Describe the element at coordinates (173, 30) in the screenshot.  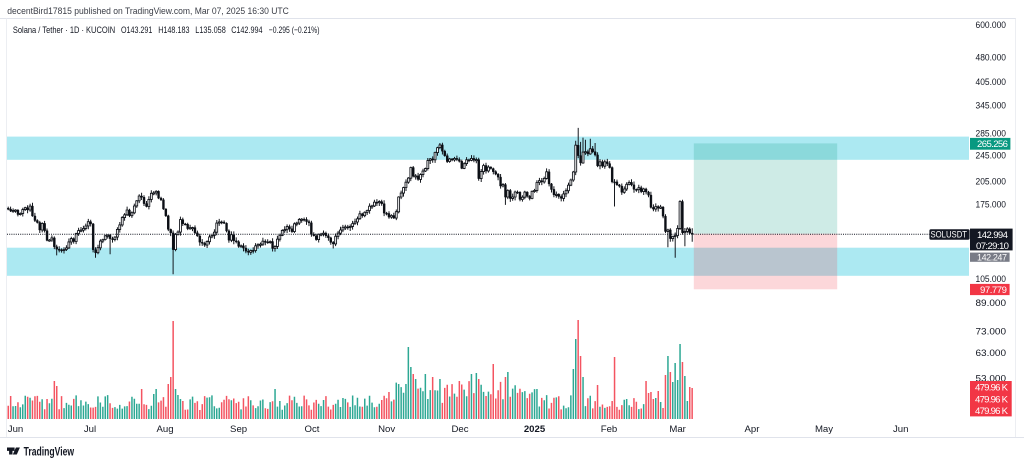
I see `svg-text: H148.183` at that location.